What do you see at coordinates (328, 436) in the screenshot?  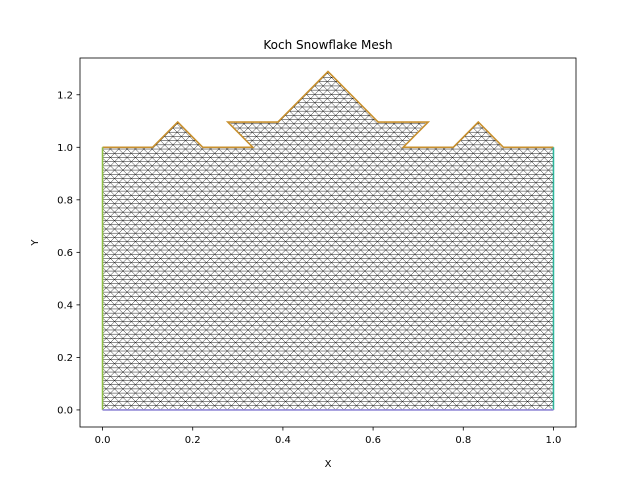 I see `x-axis: 0.0 0.2 0.4 0.6 0.8 1.0` at bounding box center [328, 436].